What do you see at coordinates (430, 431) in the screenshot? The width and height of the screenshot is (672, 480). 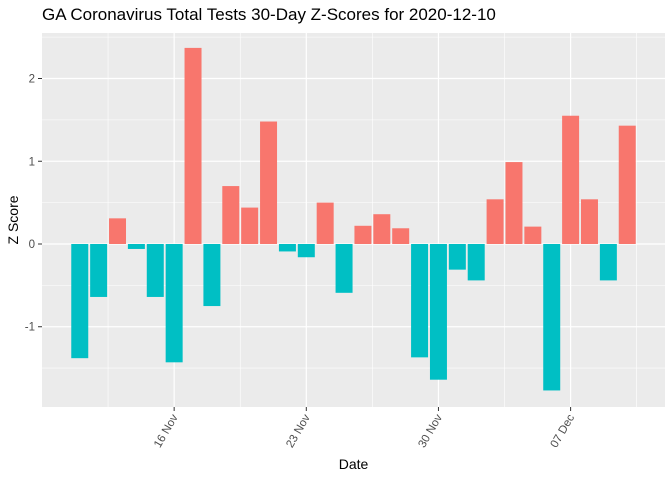 I see `x-tick-label: 30 Nov` at bounding box center [430, 431].